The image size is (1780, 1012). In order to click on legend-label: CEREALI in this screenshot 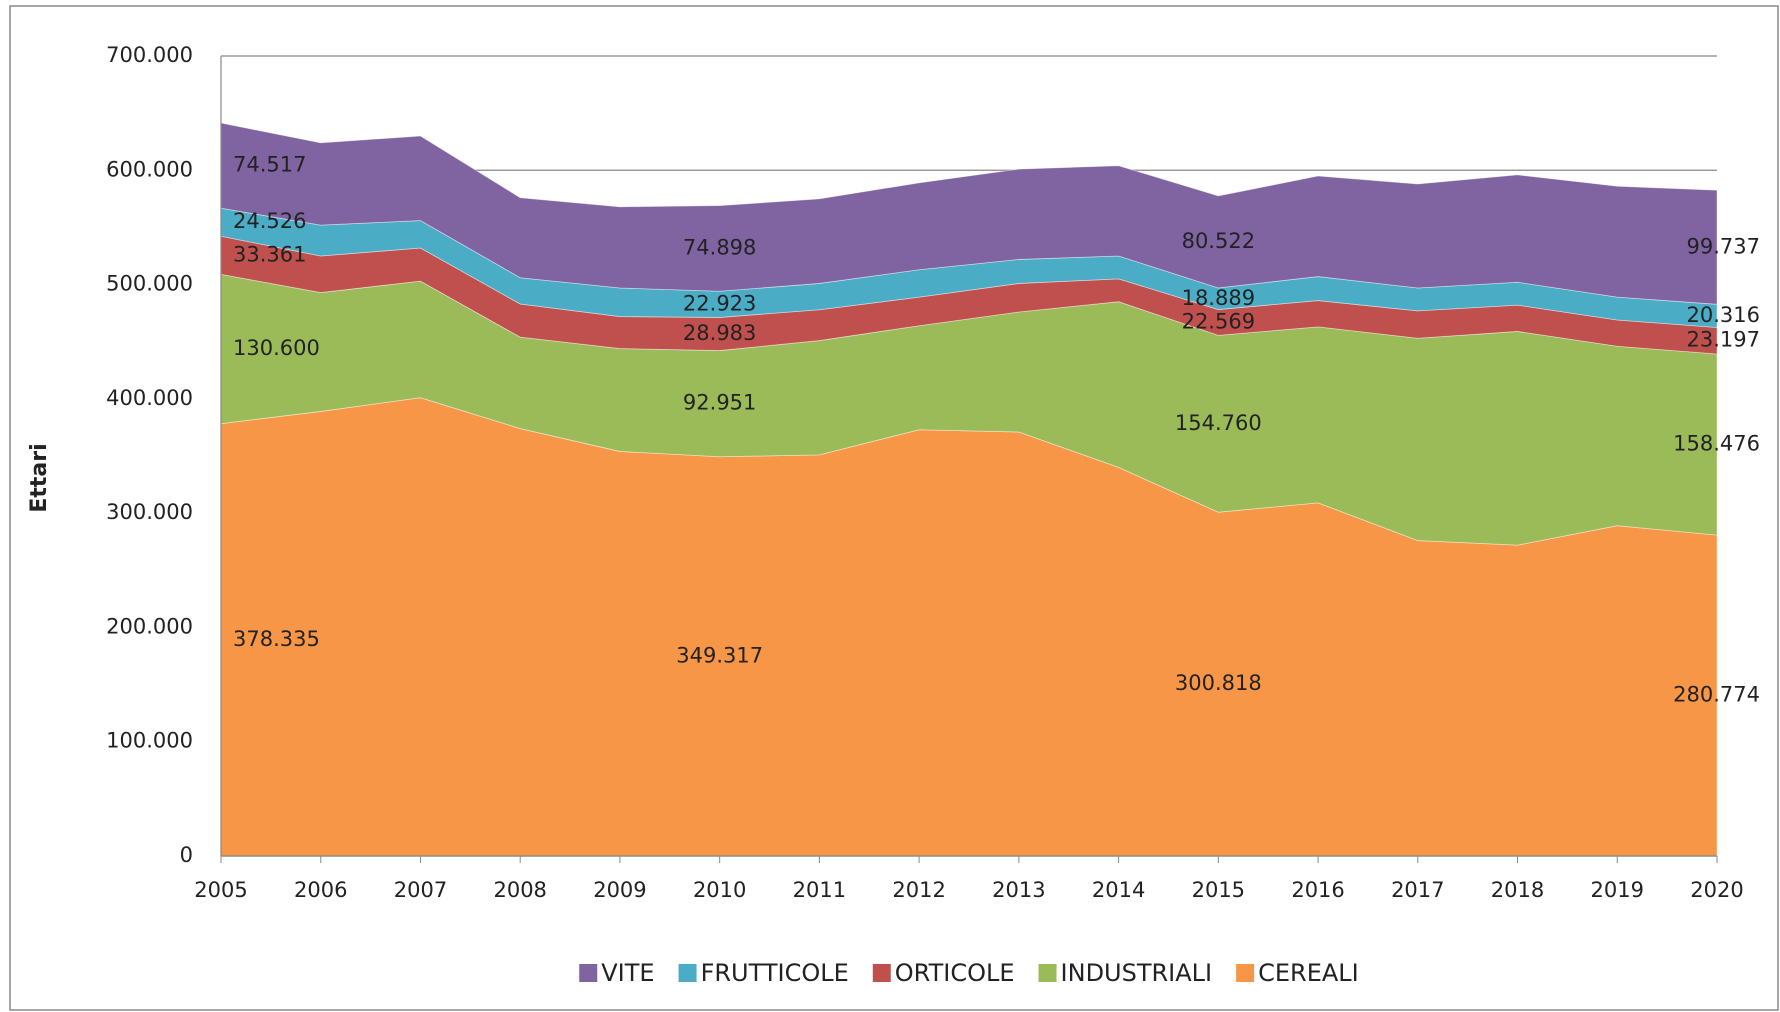, I will do `click(1308, 973)`.